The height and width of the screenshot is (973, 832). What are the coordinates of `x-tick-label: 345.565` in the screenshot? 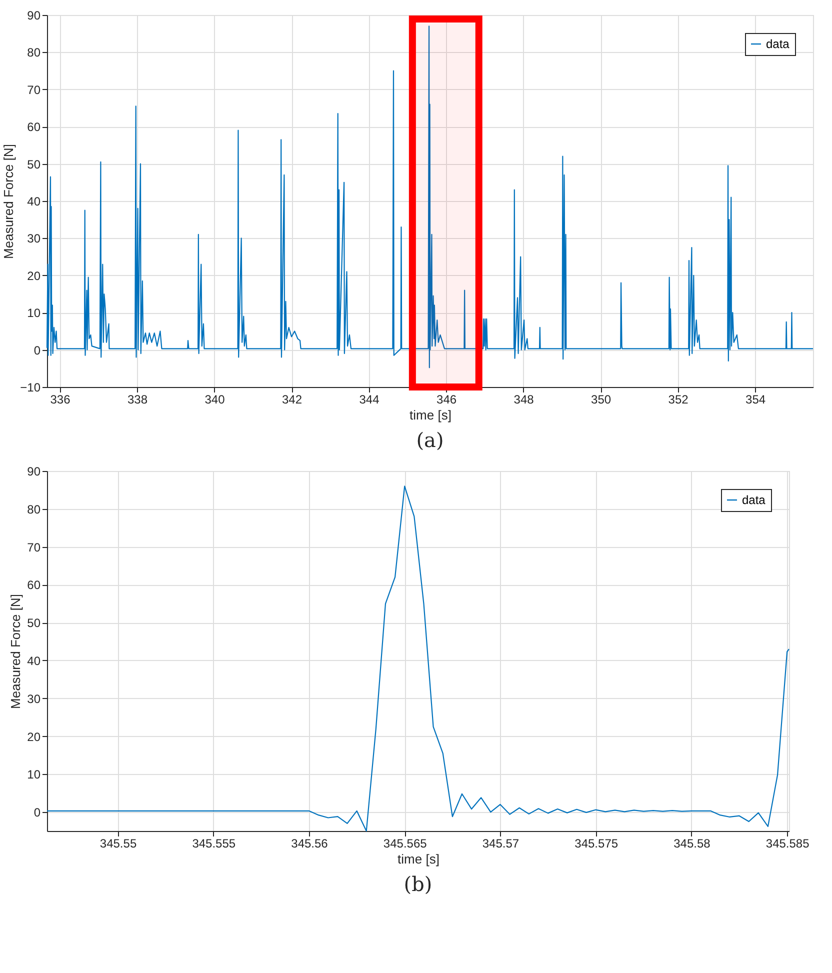 It's located at (405, 843).